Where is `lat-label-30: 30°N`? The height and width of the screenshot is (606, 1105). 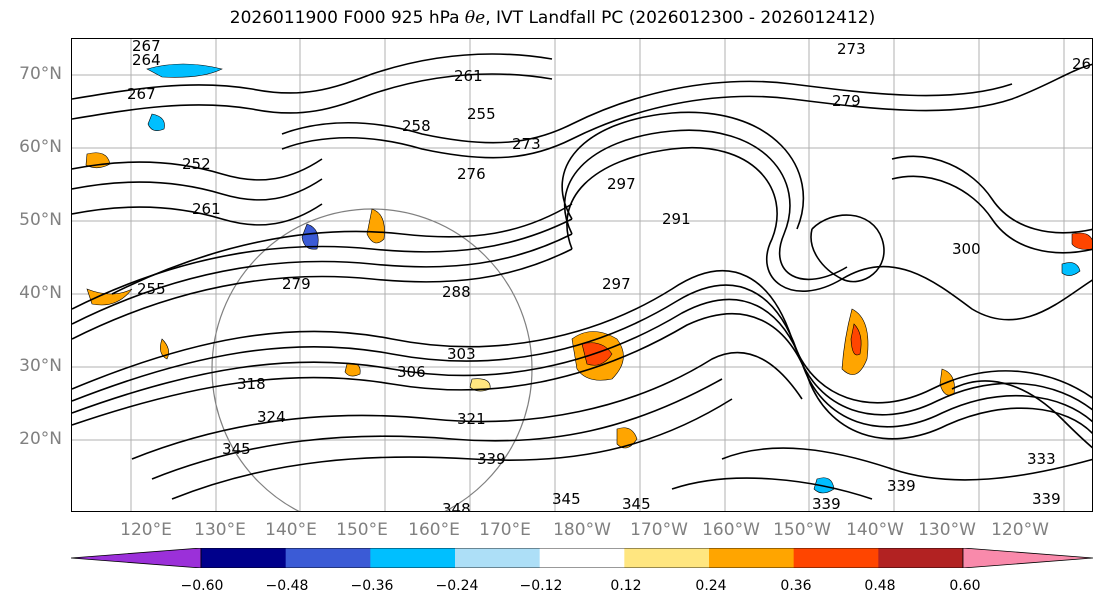 lat-label-30: 30°N is located at coordinates (40, 366).